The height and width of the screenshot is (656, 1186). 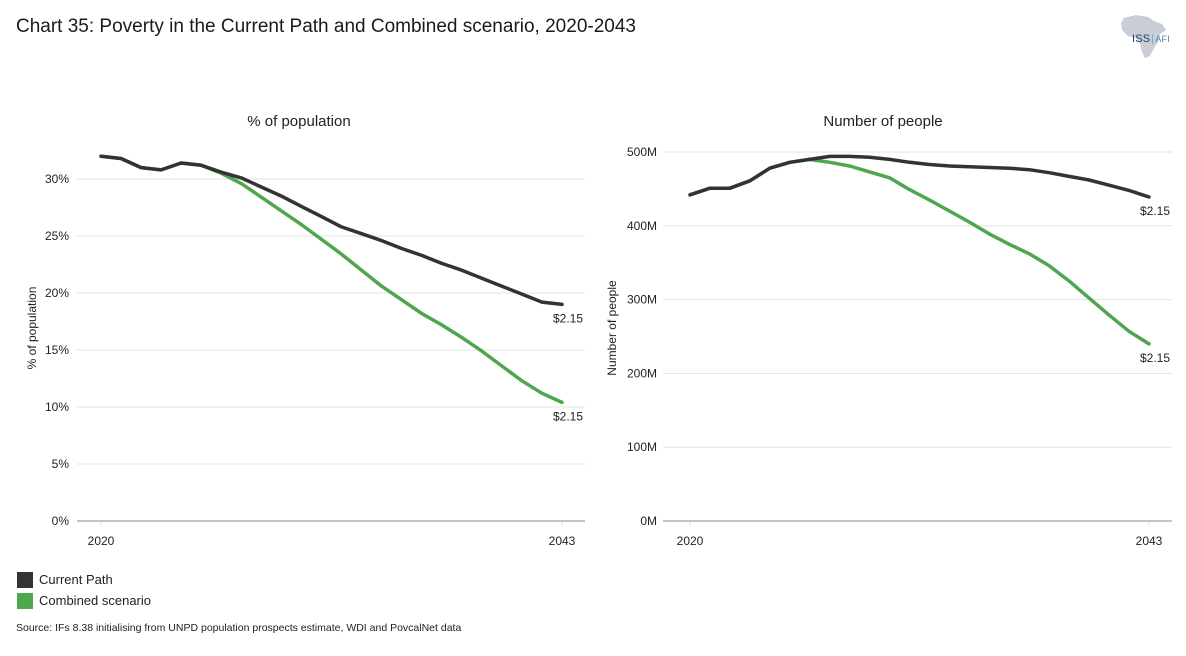 What do you see at coordinates (642, 152) in the screenshot?
I see `y-tick-label: 500M` at bounding box center [642, 152].